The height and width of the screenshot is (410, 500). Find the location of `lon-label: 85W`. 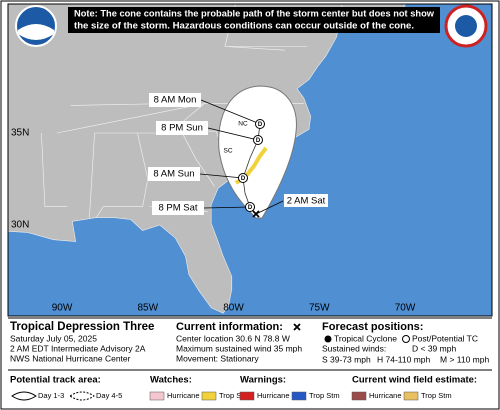

lon-label: 85W is located at coordinates (147, 308).